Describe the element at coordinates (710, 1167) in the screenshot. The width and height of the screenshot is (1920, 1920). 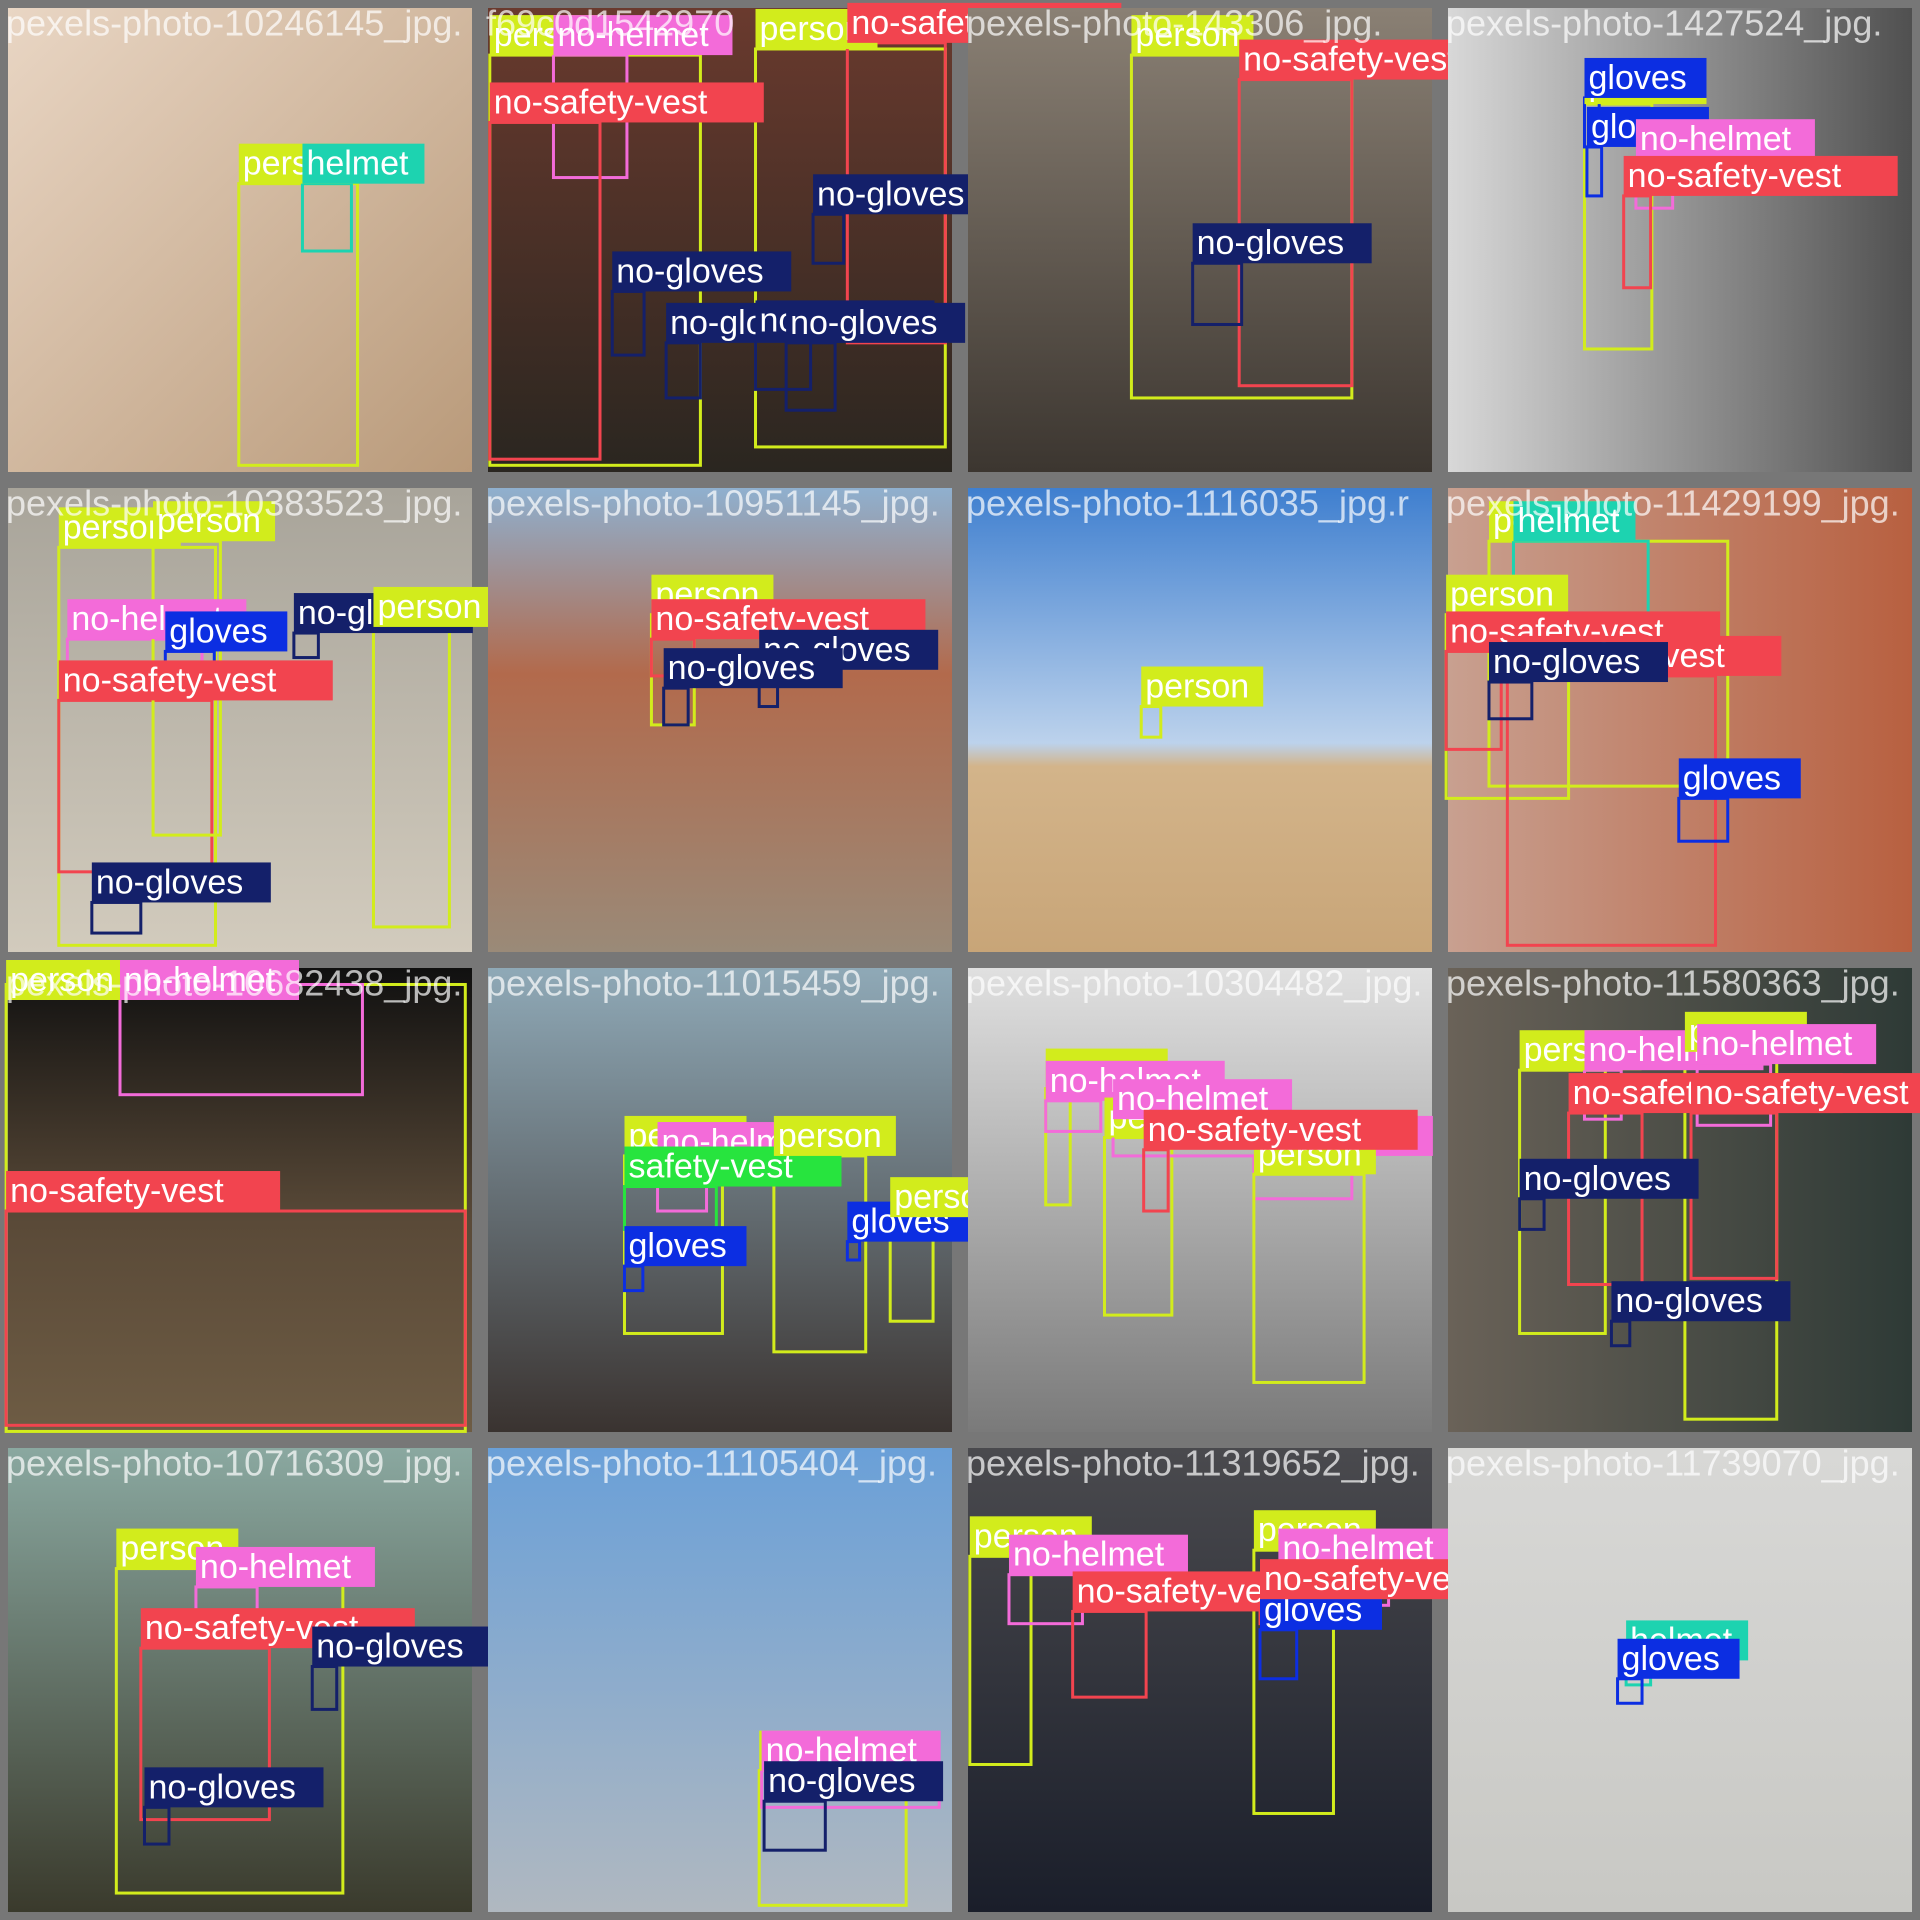
I see `detection-label: safety-vest` at that location.